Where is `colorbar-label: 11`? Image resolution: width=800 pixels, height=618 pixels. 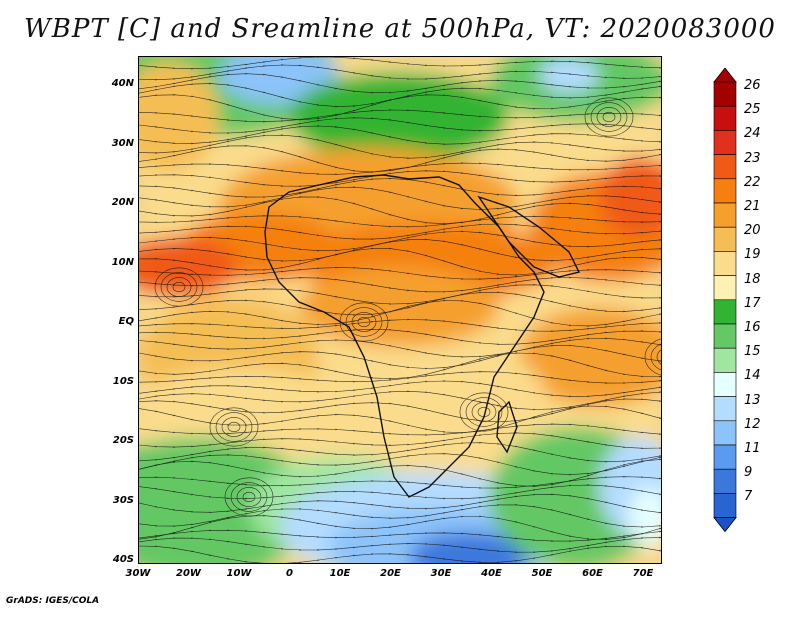
colorbar-label: 11 is located at coordinates (752, 448).